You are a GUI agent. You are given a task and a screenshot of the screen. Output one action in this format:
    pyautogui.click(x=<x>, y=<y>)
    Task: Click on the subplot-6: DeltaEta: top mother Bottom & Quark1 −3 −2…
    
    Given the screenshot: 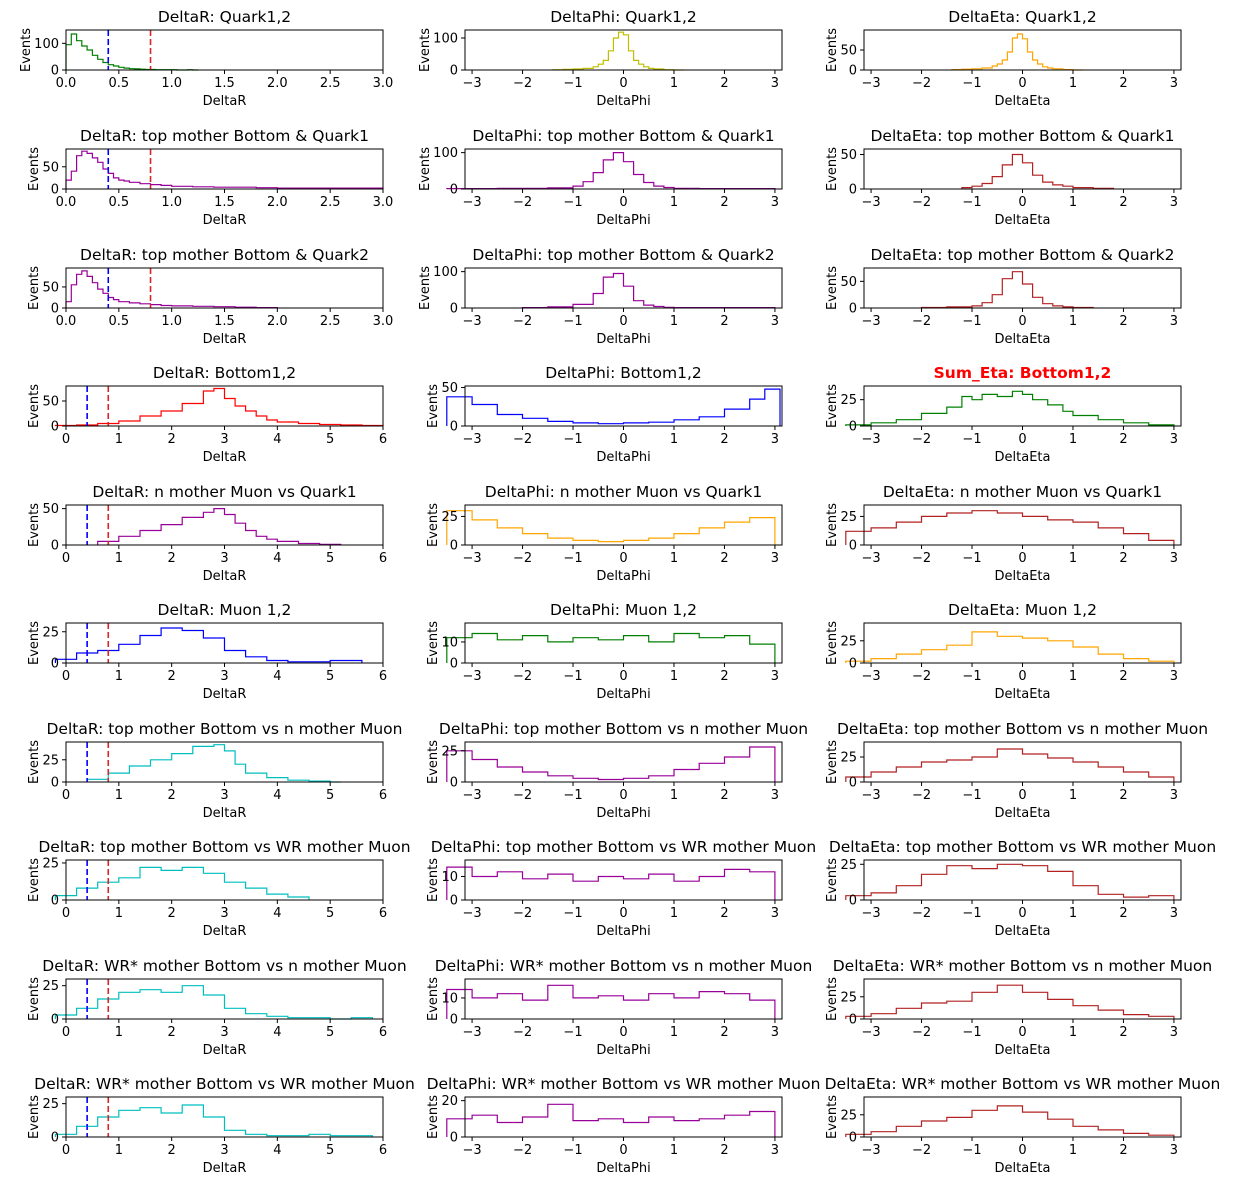 What is the action you would take?
    pyautogui.click(x=1003, y=177)
    